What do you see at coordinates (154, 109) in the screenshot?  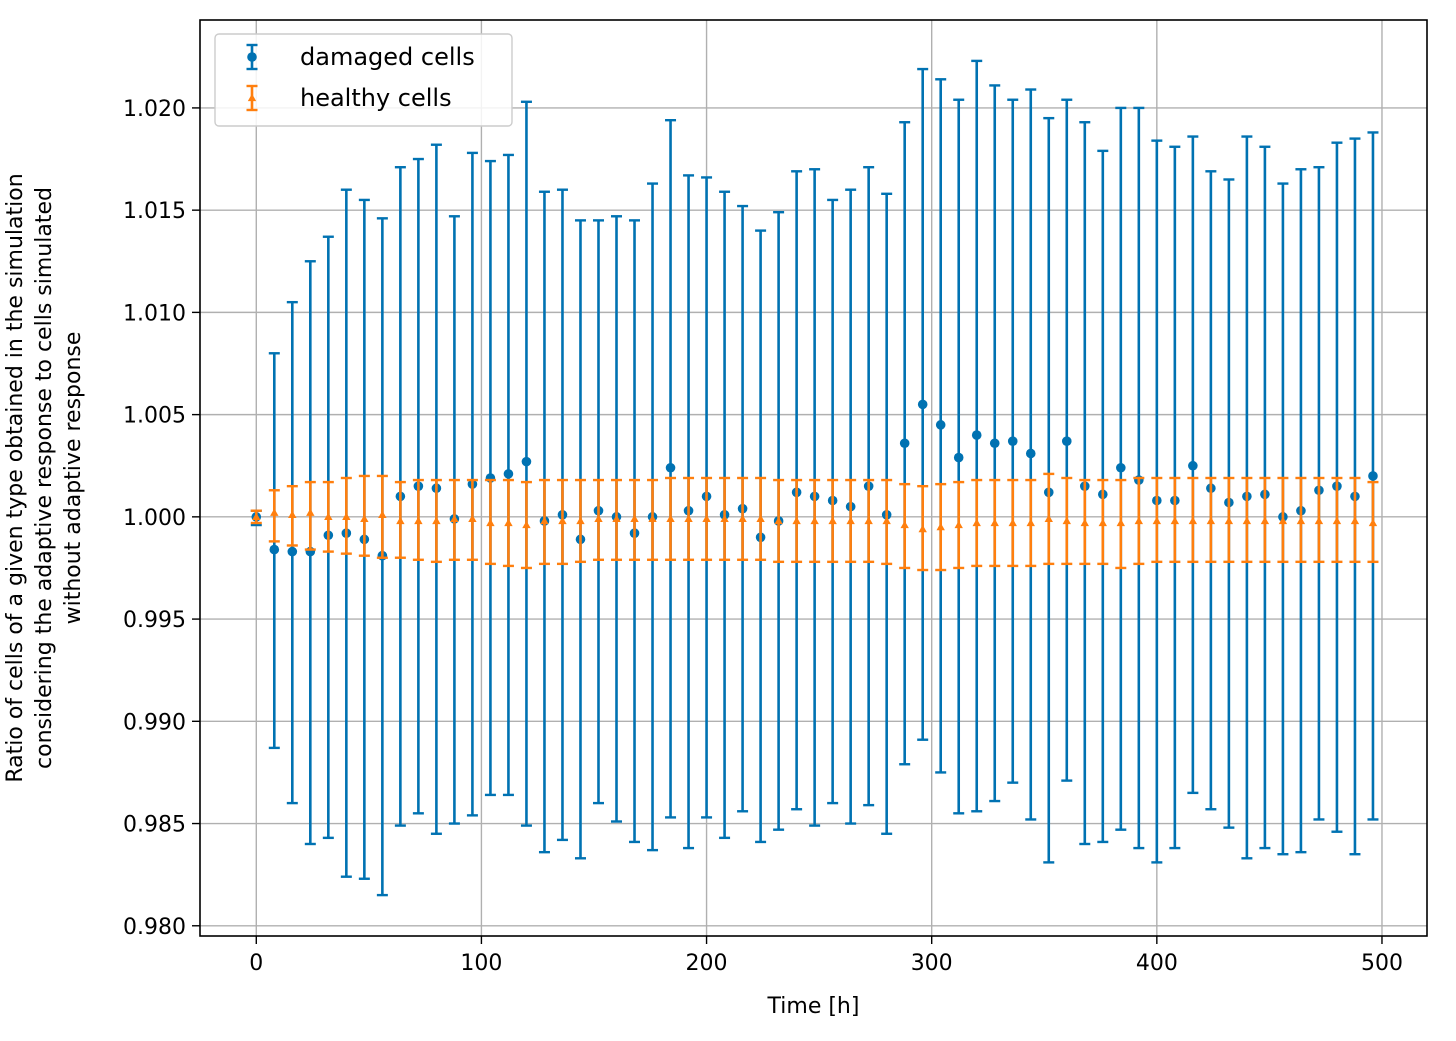 I see `y-tick-label: 1.020` at bounding box center [154, 109].